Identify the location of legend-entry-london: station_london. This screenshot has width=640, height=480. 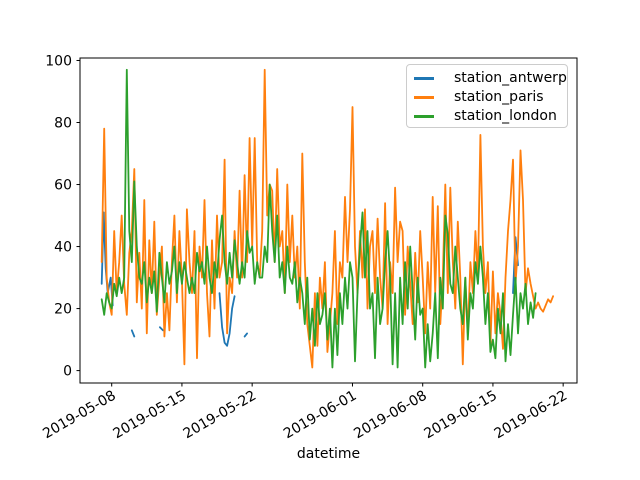
(490, 116).